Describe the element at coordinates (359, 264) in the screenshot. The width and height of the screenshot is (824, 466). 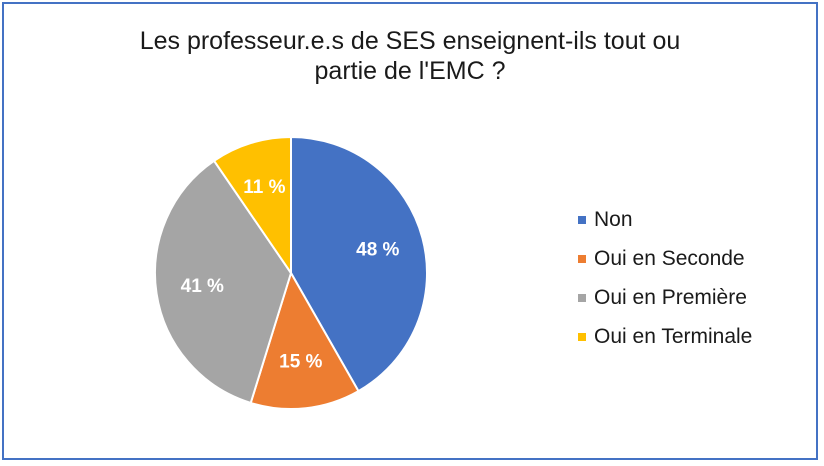
I see `pie-slice-non` at that location.